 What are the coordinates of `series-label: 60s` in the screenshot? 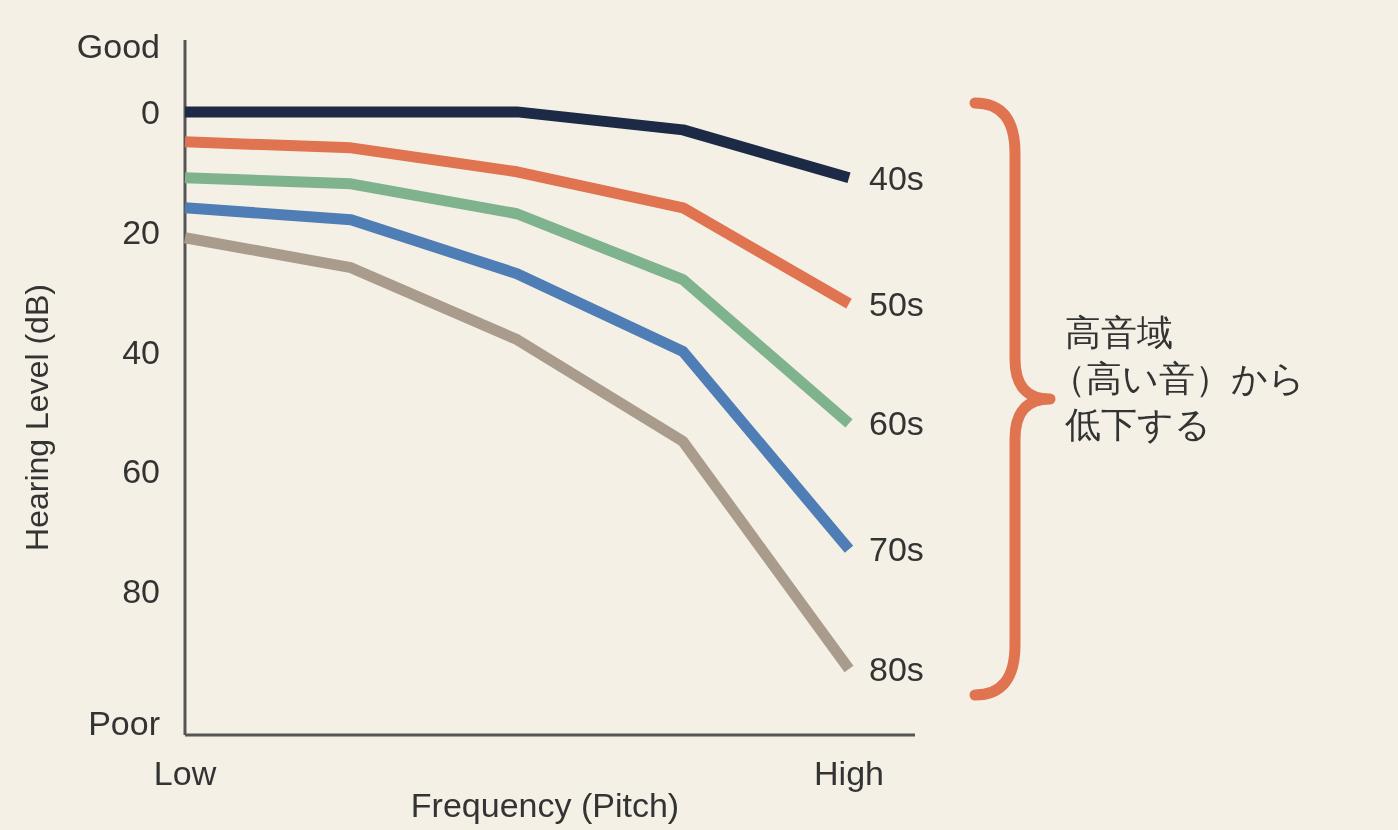 It's located at (896, 423).